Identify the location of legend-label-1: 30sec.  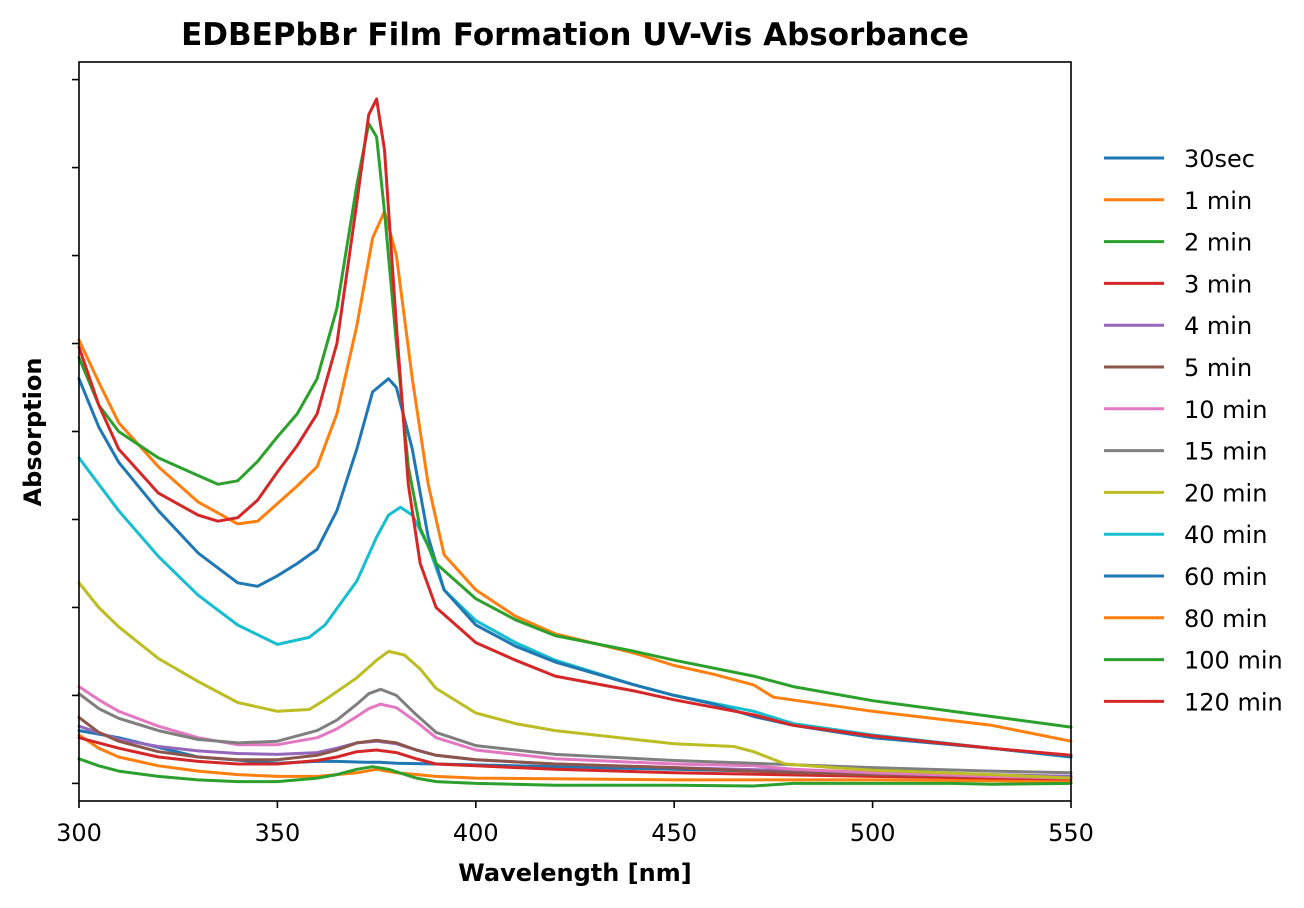
(1219, 159).